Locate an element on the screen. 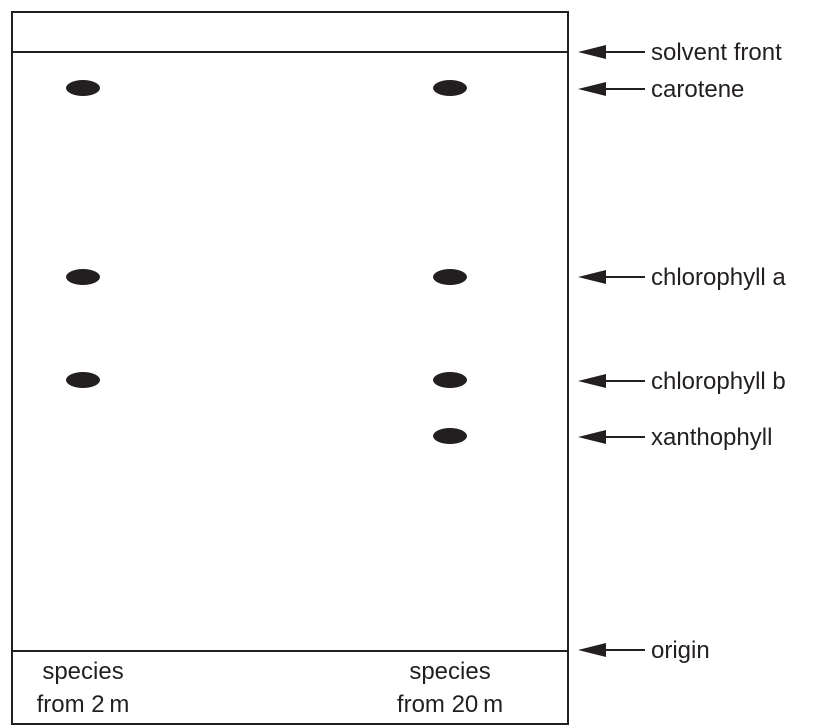 Image resolution: width=819 pixels, height=727 pixels. label-xanthophyll: xanthophyll is located at coordinates (711, 437).